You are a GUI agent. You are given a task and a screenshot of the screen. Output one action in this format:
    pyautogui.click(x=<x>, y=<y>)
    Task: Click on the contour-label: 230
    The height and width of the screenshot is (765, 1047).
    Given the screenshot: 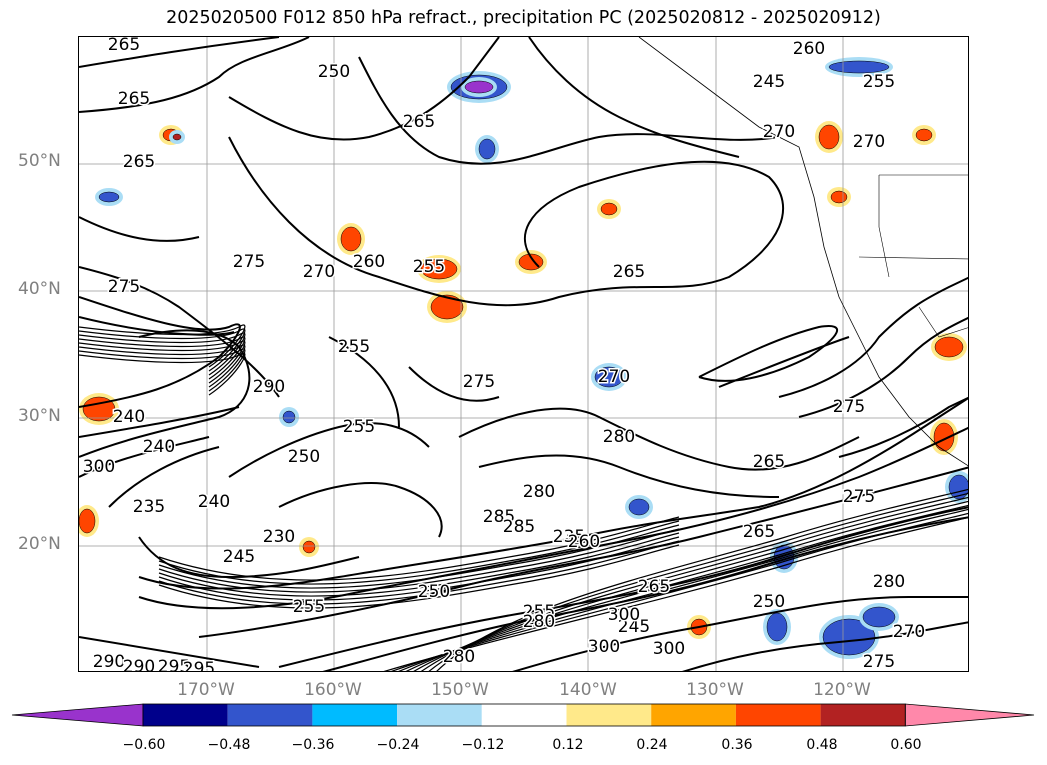 What is the action you would take?
    pyautogui.click(x=279, y=537)
    